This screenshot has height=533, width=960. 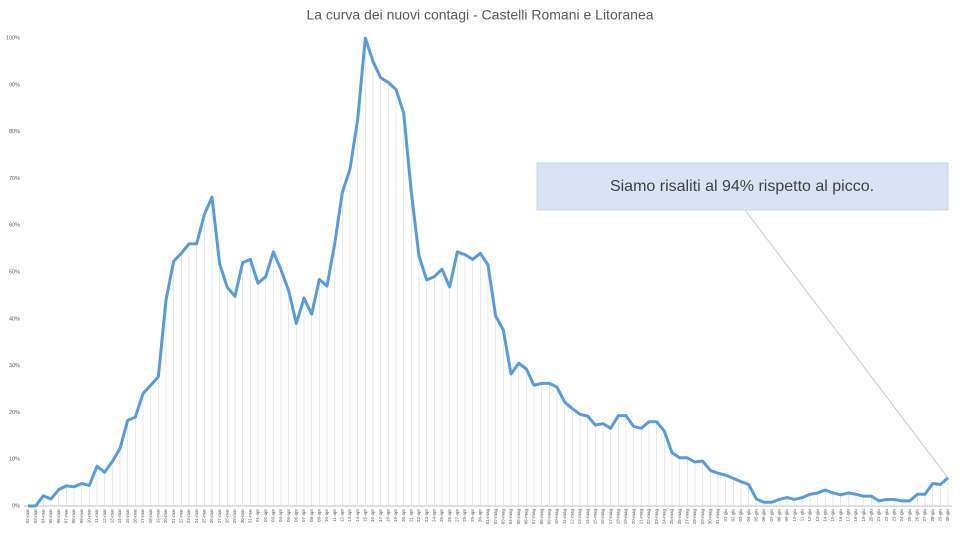 I want to click on x-tick-label: 15-apr, so click(x=365, y=516).